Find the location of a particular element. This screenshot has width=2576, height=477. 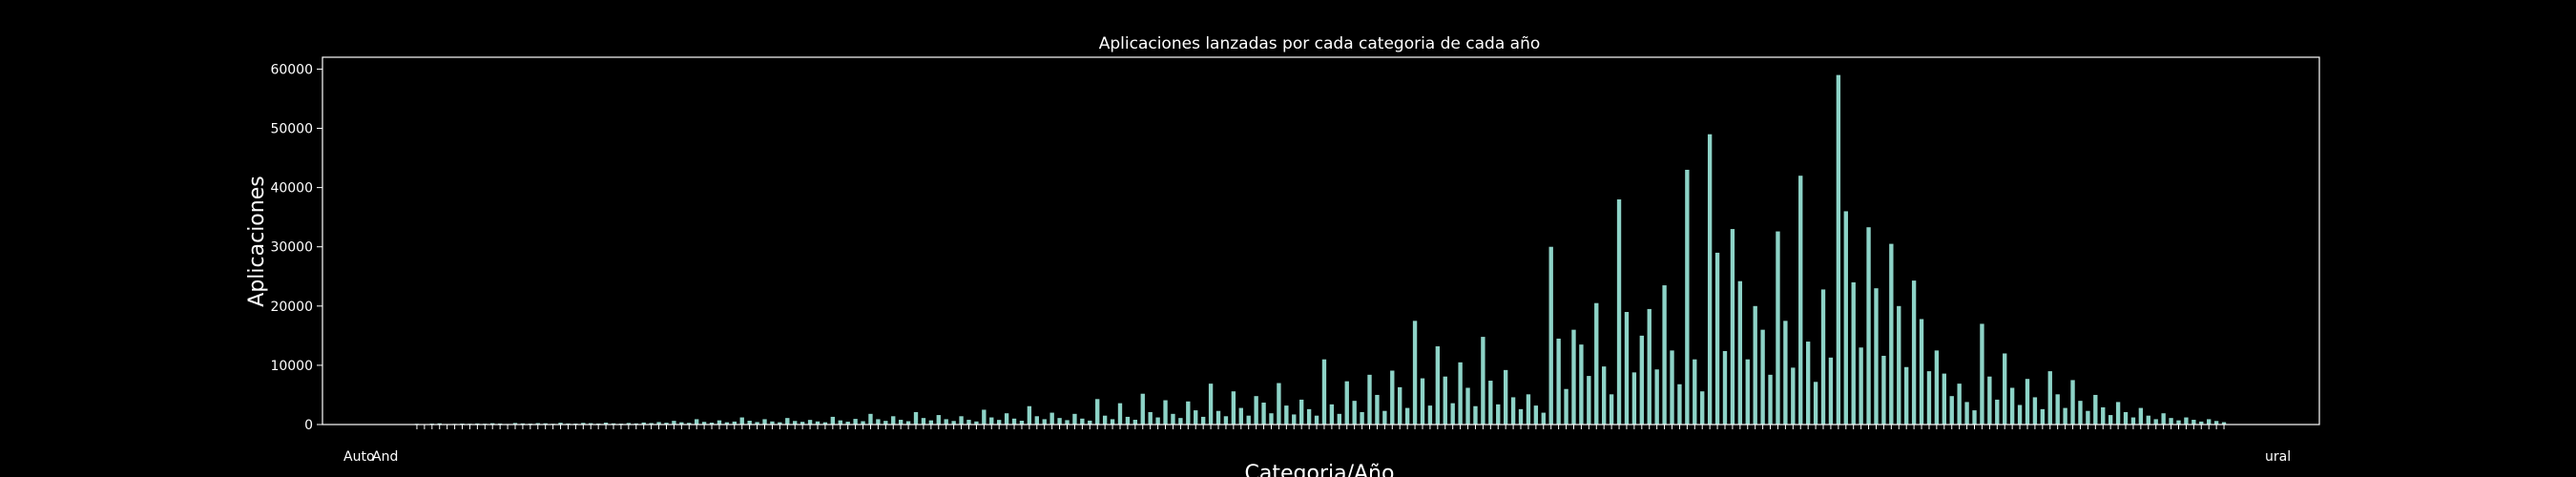

y-tick-label: 40000 is located at coordinates (291, 189).